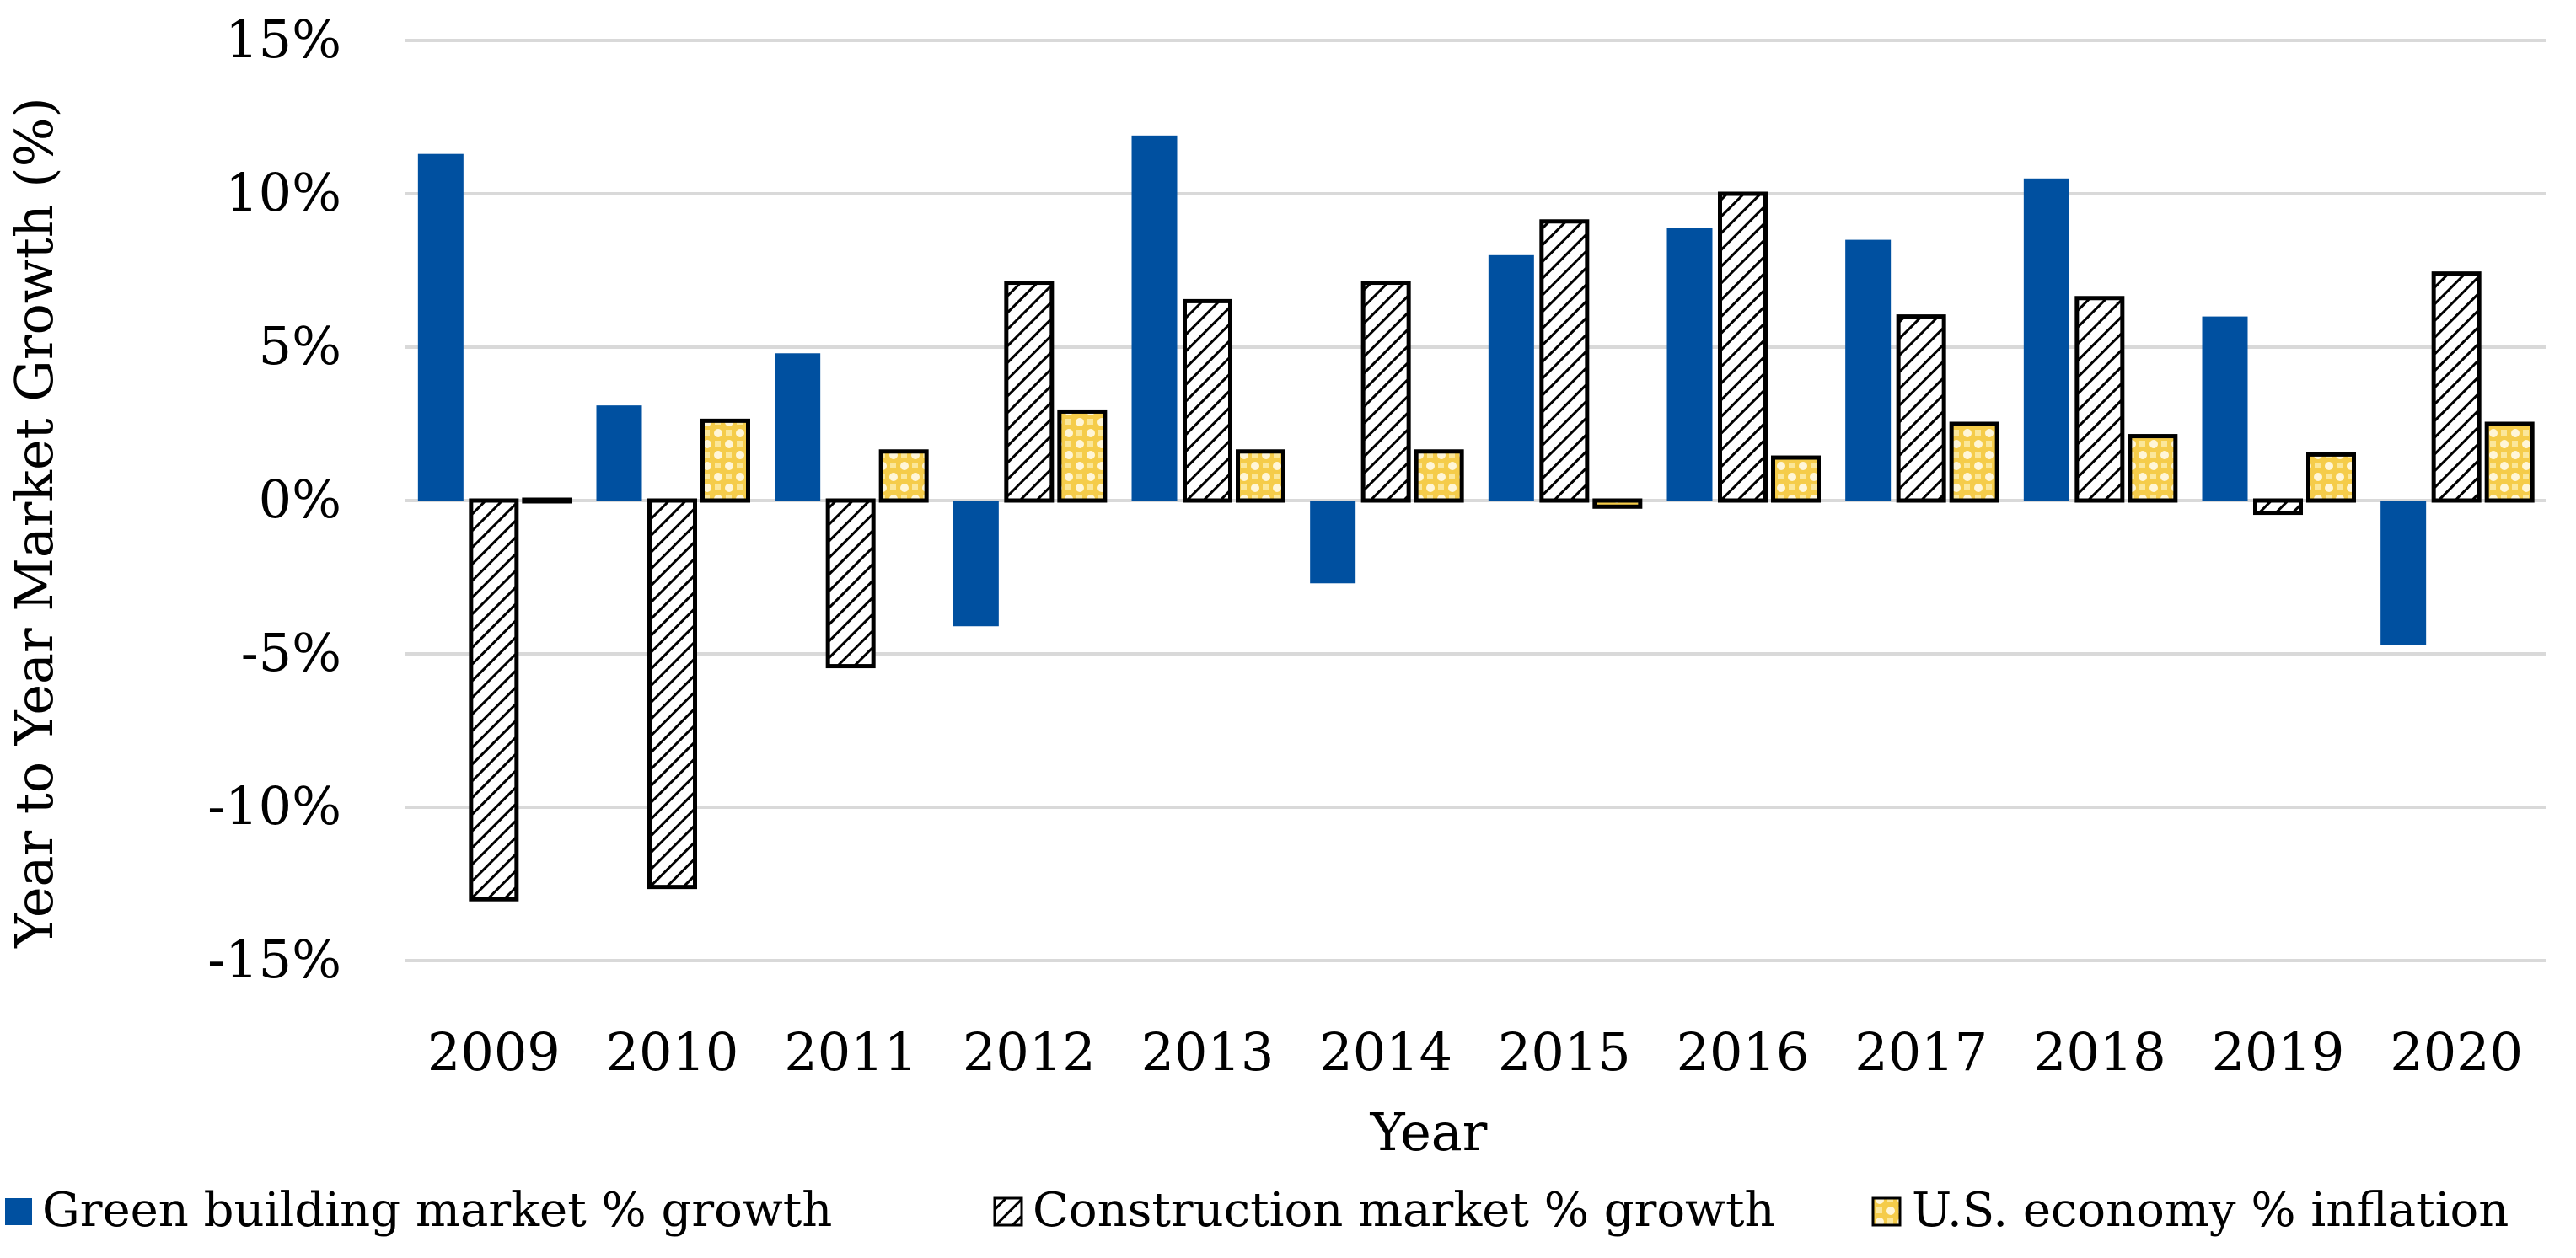  I want to click on x-axis-title: Year, so click(1429, 1132).